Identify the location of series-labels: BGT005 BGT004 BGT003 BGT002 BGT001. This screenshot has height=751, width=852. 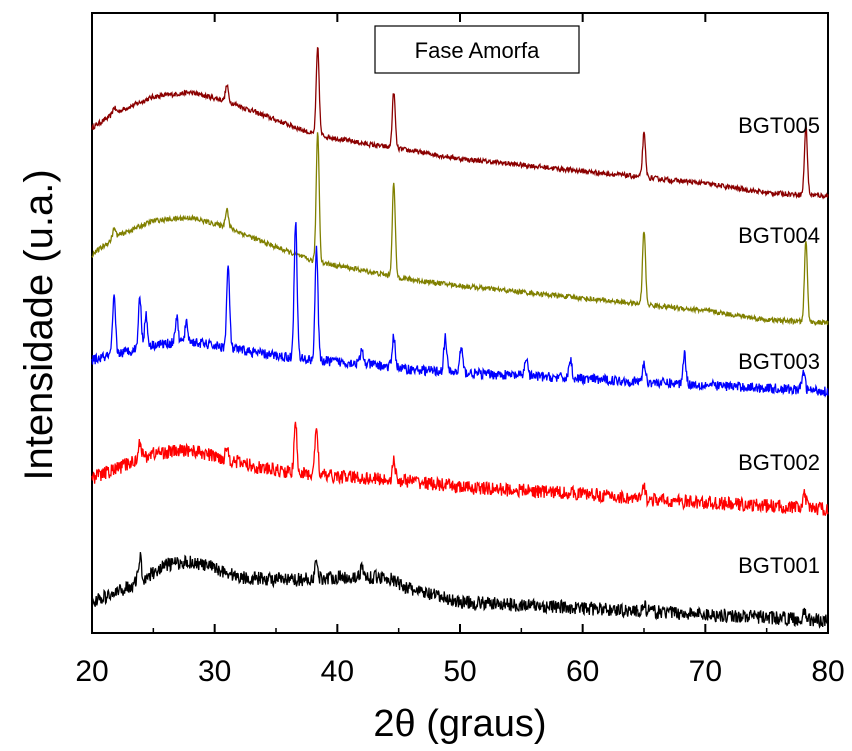
(779, 345).